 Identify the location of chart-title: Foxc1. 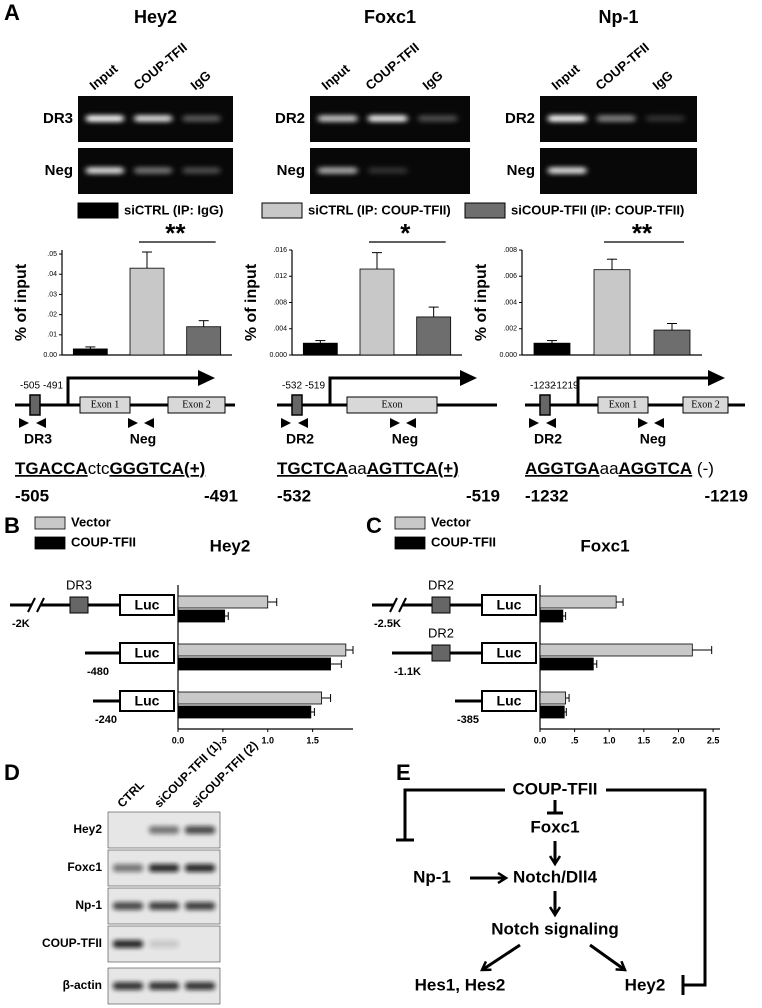
(604, 545).